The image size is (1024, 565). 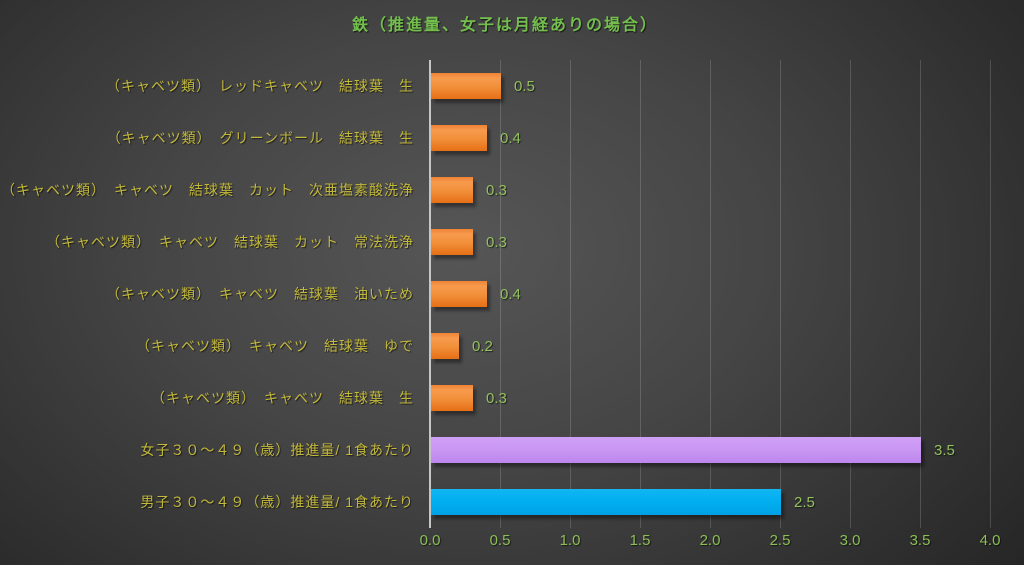 I want to click on chart-row: （キャベツ類） キャベツ 結球葉 ゆで 0.2, so click(x=512, y=346).